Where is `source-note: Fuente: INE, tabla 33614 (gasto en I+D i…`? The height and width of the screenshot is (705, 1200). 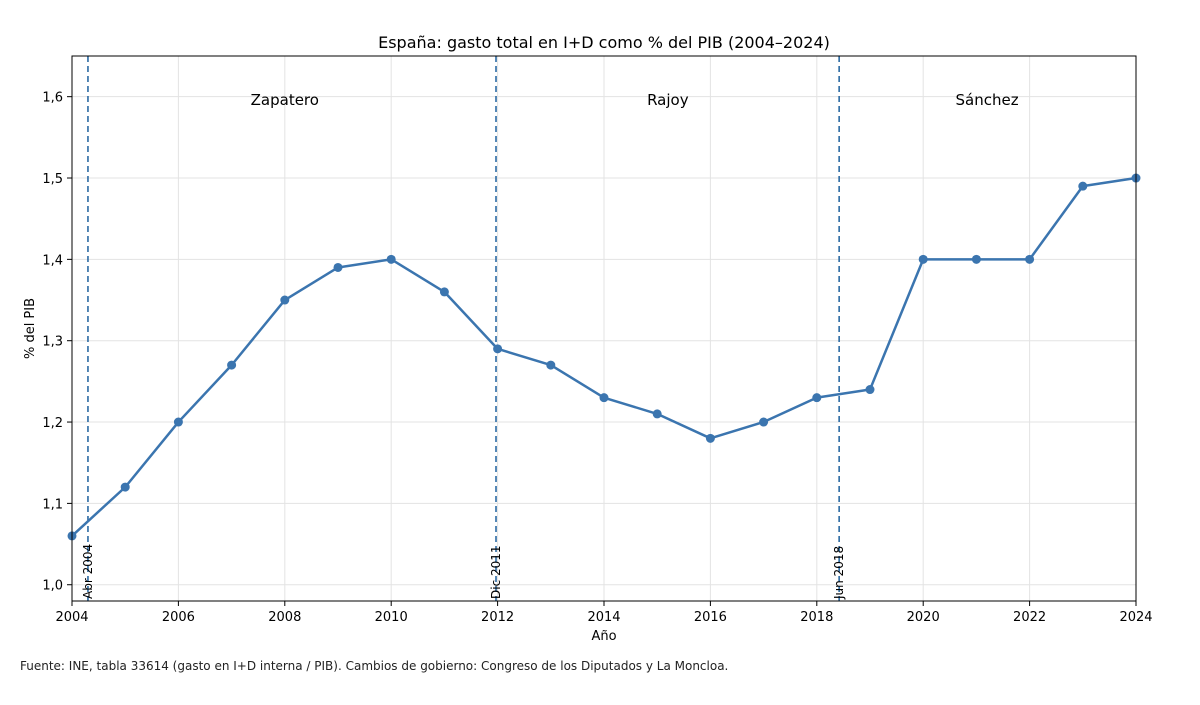
source-note: Fuente: INE, tabla 33614 (gasto en I+D i… is located at coordinates (374, 666).